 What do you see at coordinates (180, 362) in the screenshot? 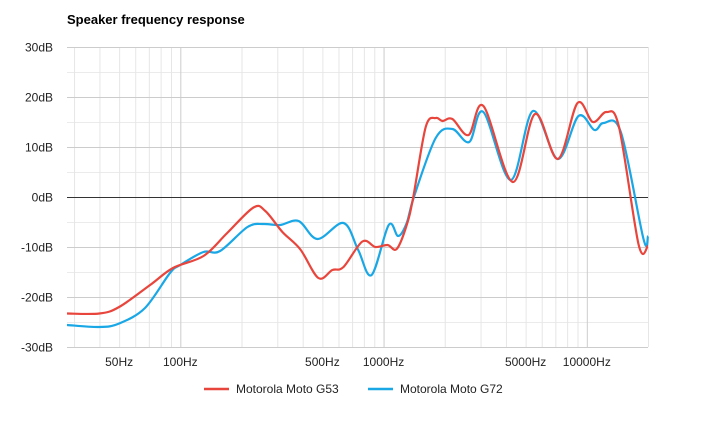
I see `x-tick-label: 100Hz` at bounding box center [180, 362].